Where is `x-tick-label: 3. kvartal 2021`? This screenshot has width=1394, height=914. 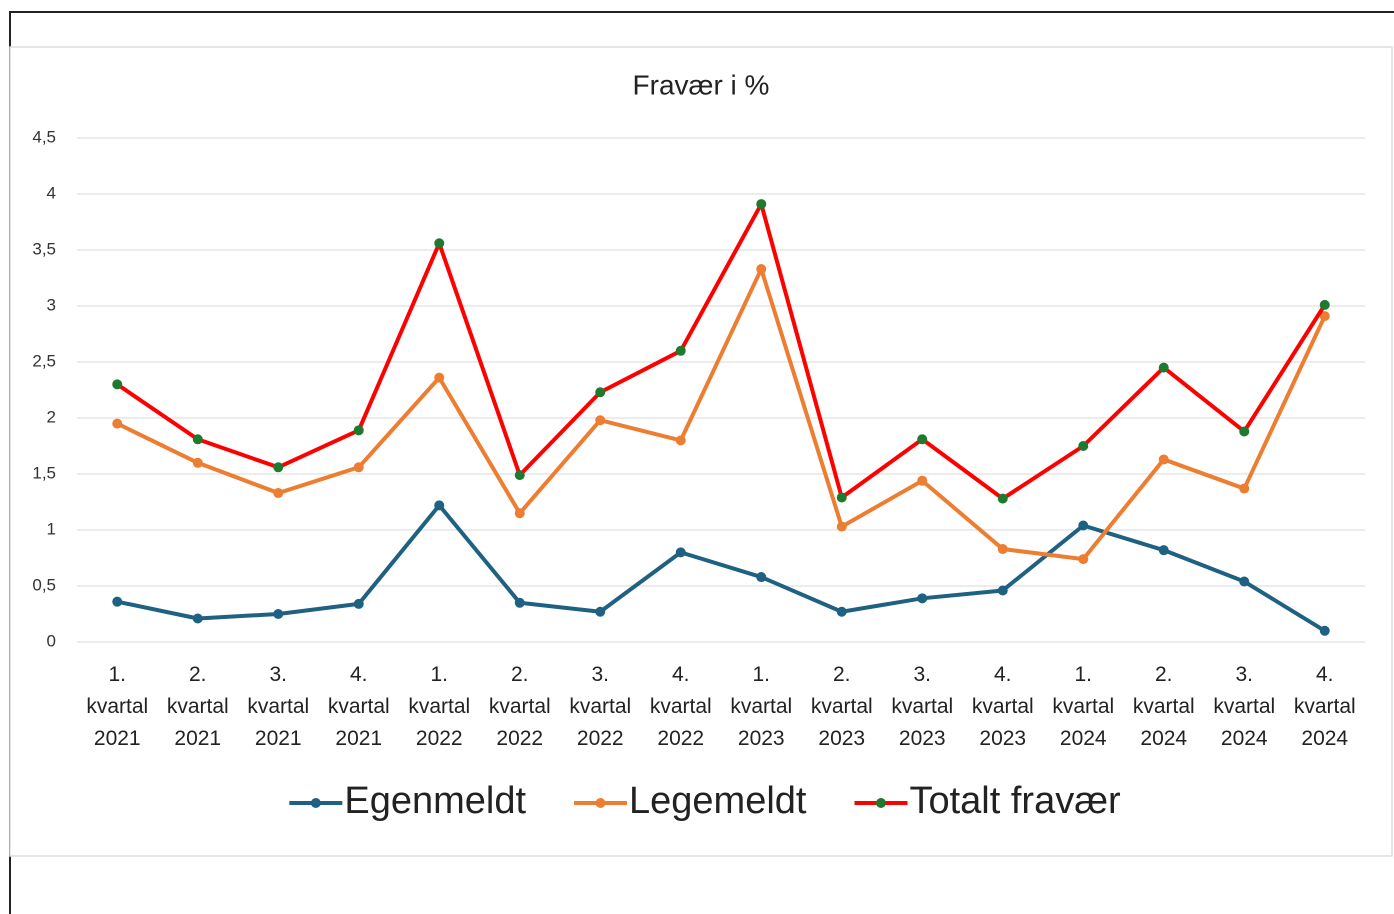
x-tick-label: 3. kvartal 2021 is located at coordinates (278, 706).